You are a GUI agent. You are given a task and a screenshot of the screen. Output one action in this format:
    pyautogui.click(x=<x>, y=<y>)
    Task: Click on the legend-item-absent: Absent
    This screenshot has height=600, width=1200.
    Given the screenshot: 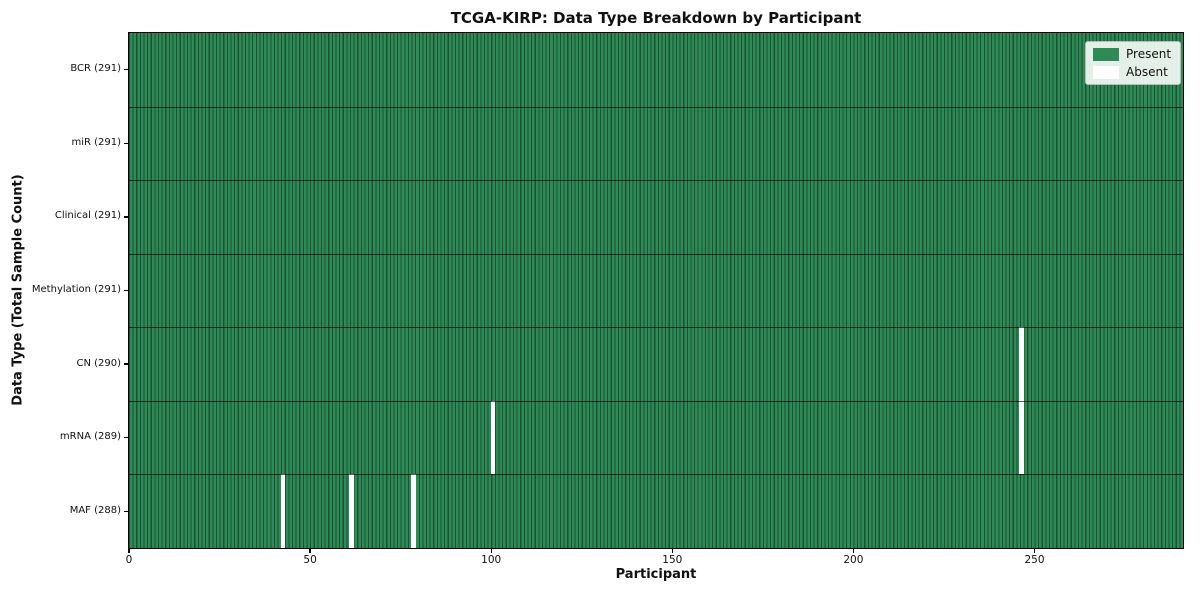 What is the action you would take?
    pyautogui.click(x=1132, y=72)
    